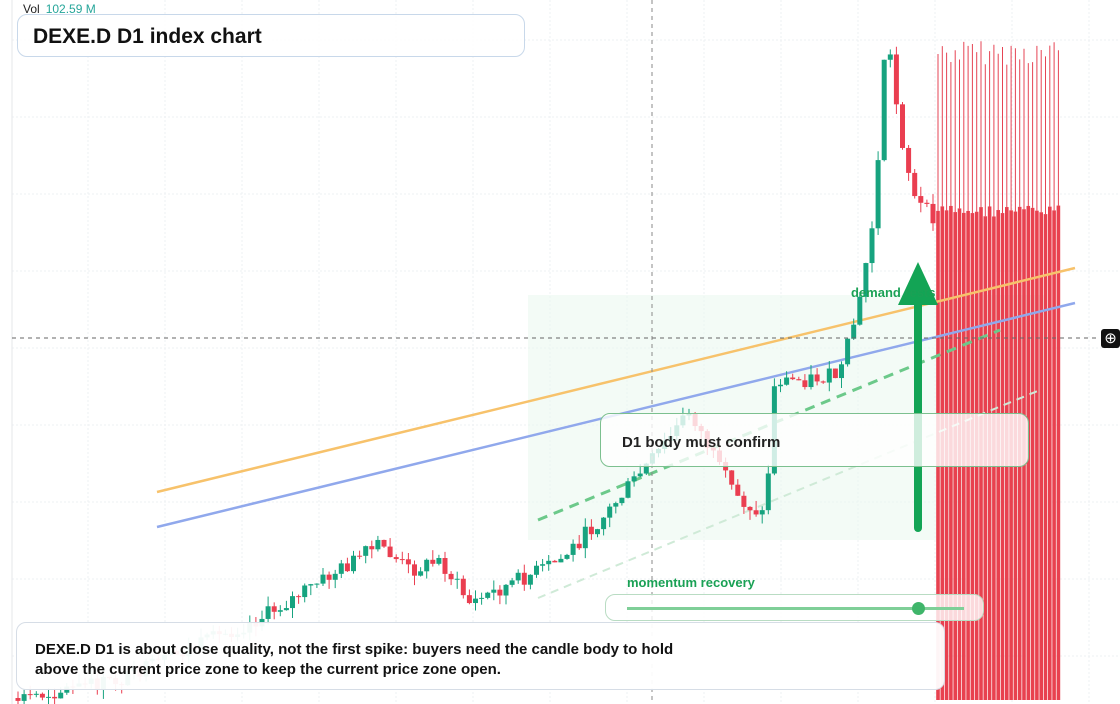 This screenshot has height=704, width=1120. What do you see at coordinates (691, 582) in the screenshot?
I see `momentum-label: momentum recovery` at bounding box center [691, 582].